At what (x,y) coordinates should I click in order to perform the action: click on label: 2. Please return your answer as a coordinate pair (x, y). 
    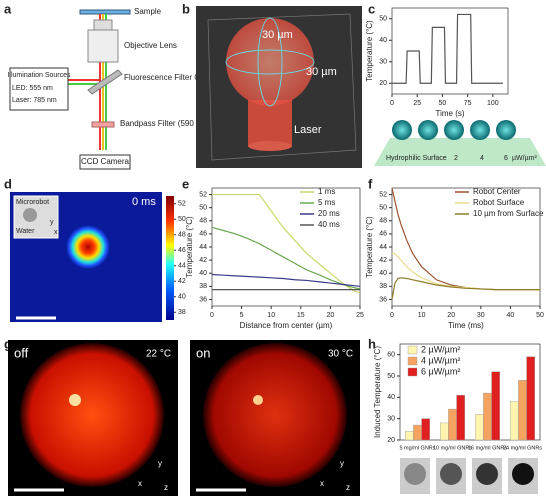
    Looking at the image, I should click on (456, 158).